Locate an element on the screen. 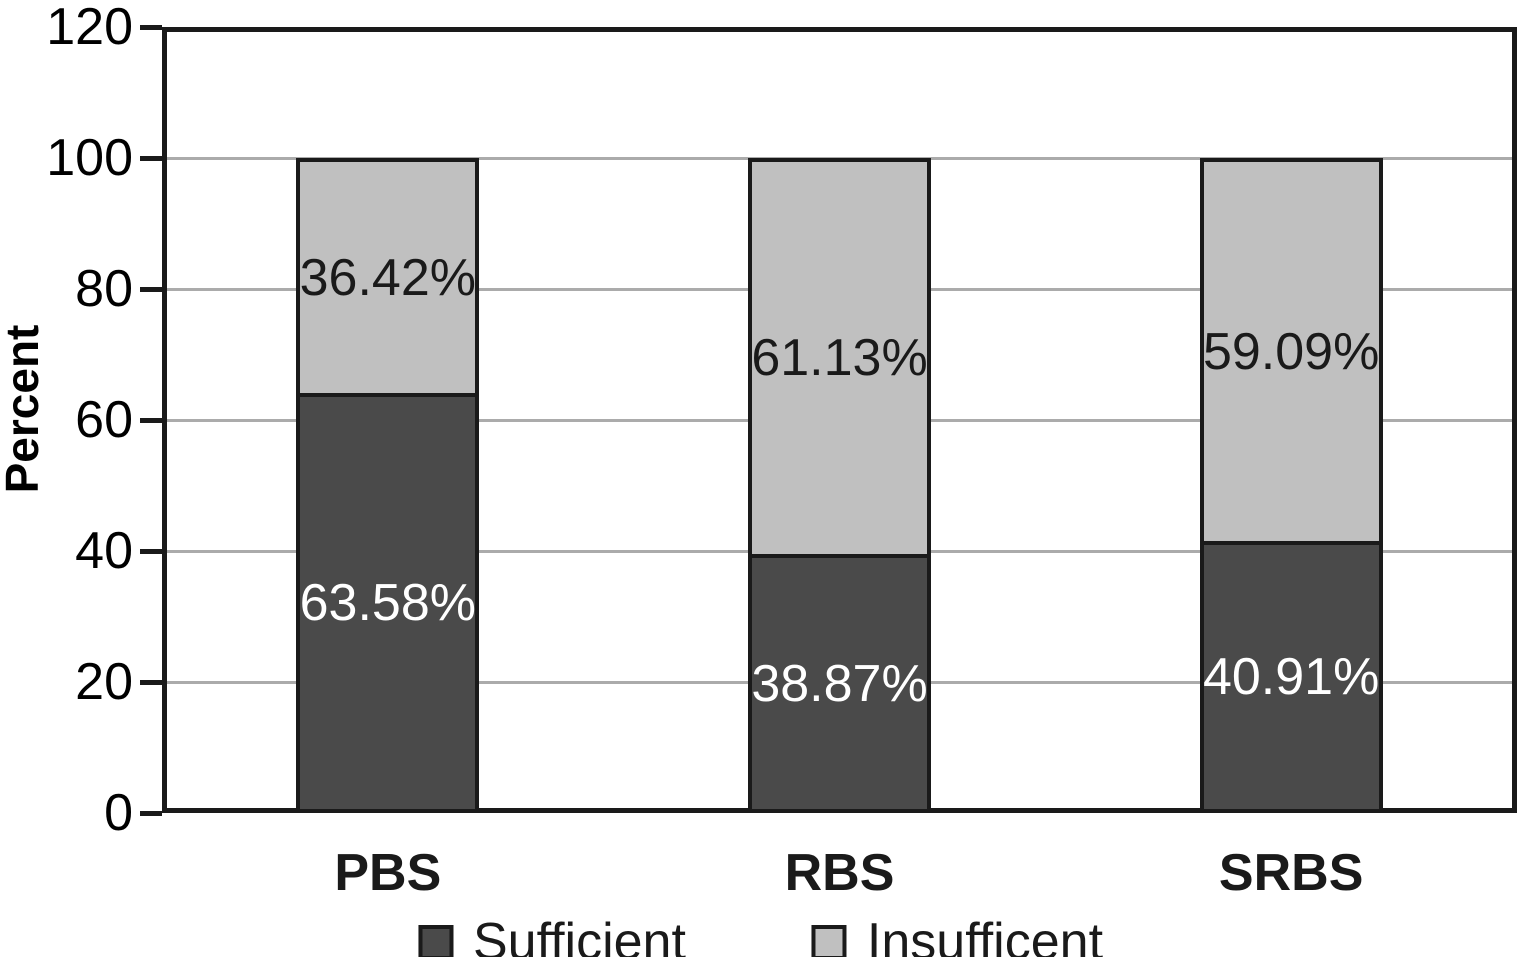 The image size is (1521, 957). bar-srbs: 59.09% 40.91% is located at coordinates (1291, 485).